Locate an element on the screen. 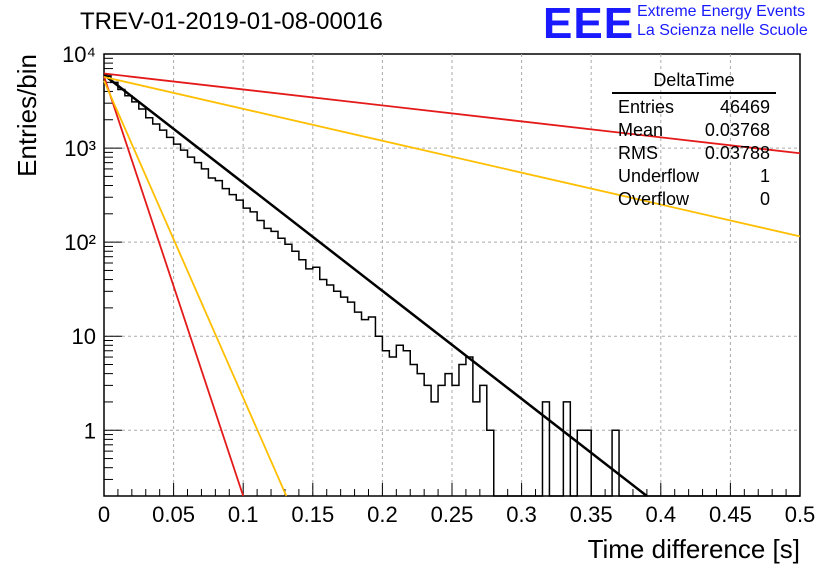  stats-row-rms: RMS 0.03788 is located at coordinates (694, 153).